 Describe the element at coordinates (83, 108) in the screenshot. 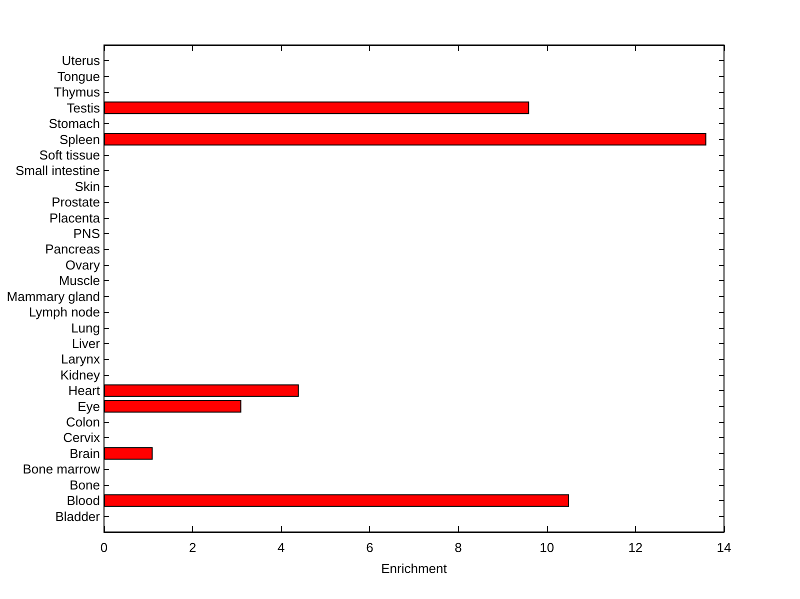

I see `y-tick-label: Testis` at that location.